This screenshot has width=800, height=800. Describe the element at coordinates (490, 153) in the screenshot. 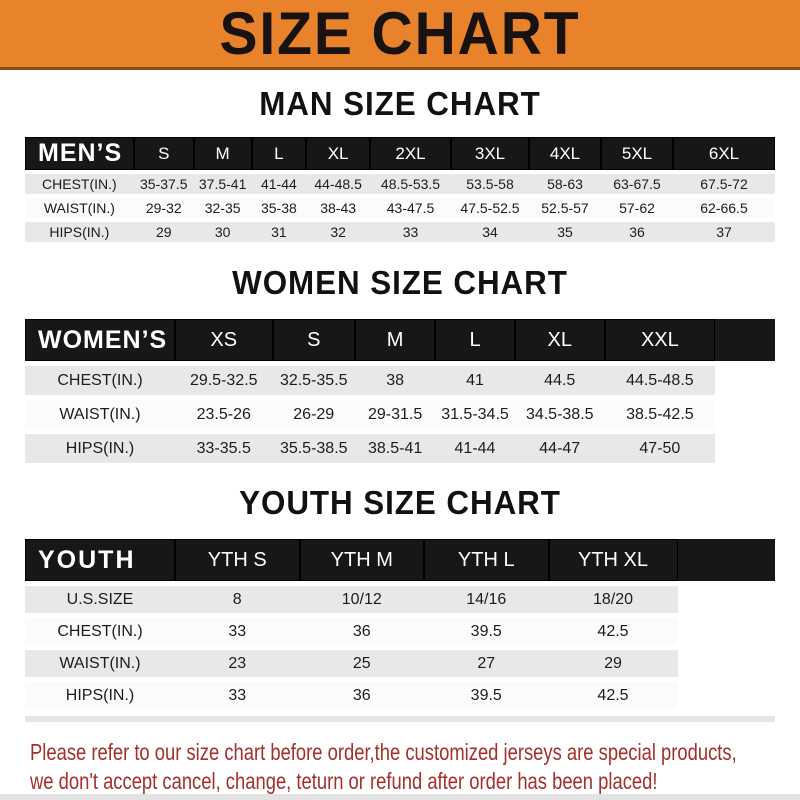

I see `size-column-header: 3XL` at that location.